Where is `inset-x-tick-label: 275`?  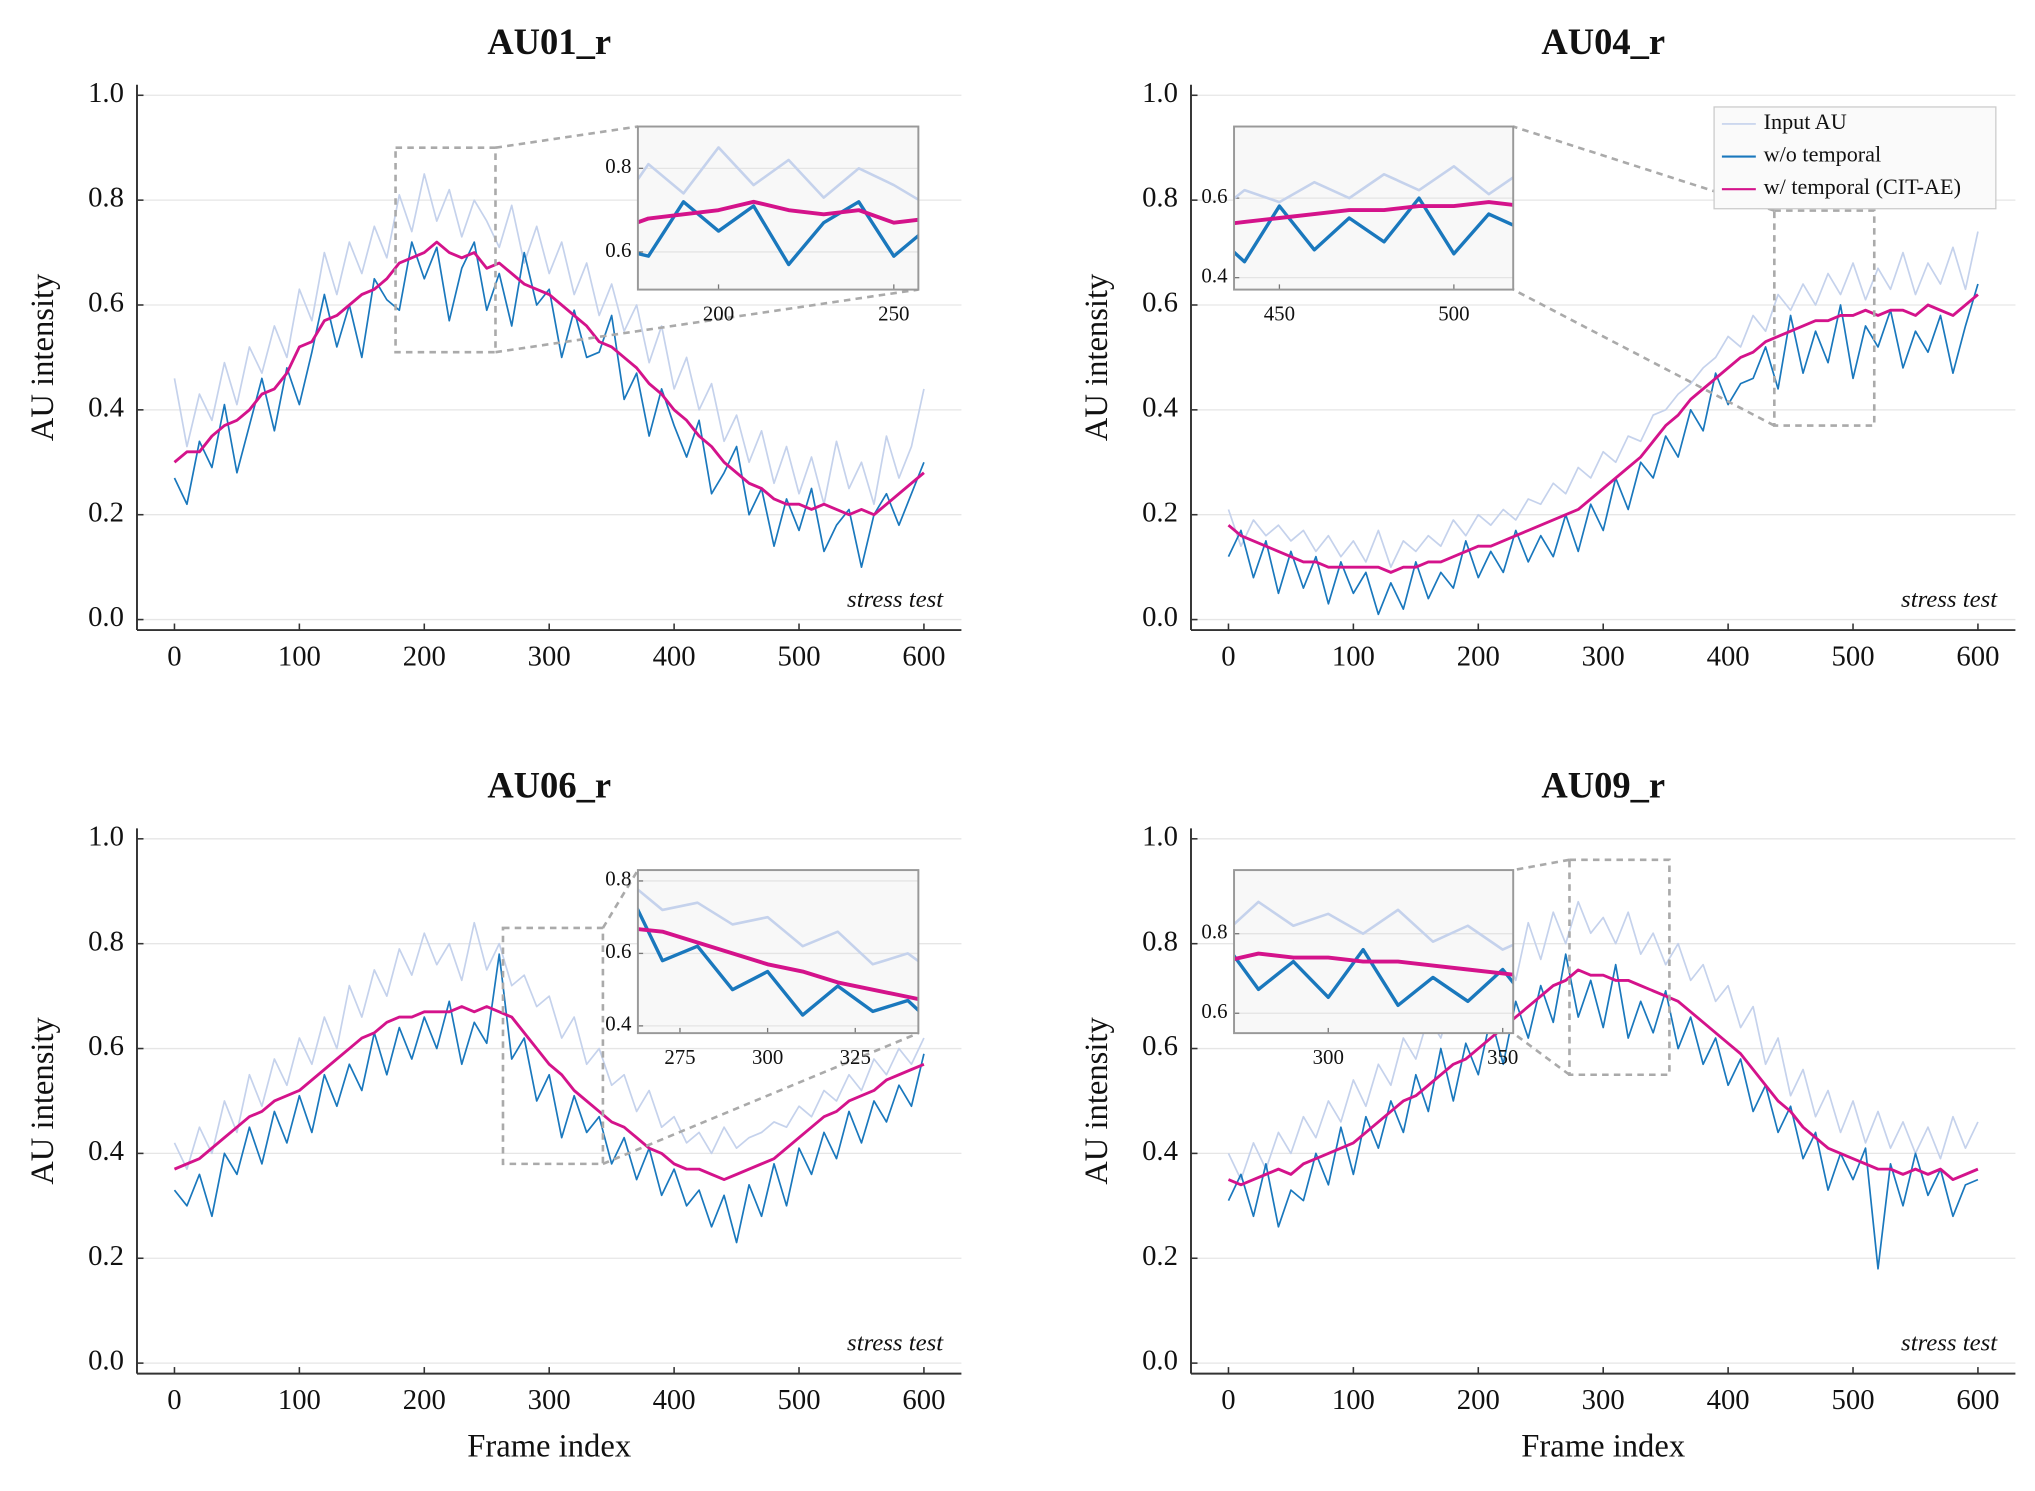
inset-x-tick-label: 275 is located at coordinates (679, 1057).